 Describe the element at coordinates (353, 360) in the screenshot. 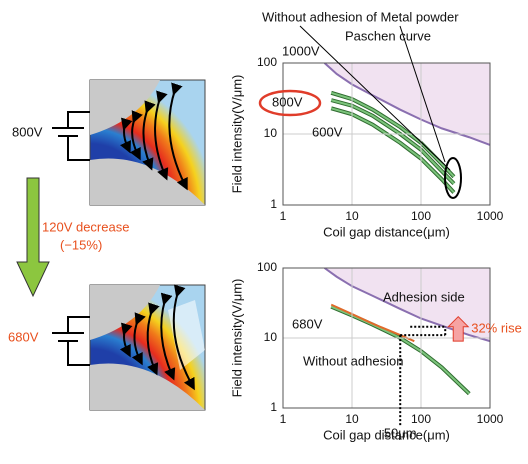

I see `series-label: Without adhesion` at that location.